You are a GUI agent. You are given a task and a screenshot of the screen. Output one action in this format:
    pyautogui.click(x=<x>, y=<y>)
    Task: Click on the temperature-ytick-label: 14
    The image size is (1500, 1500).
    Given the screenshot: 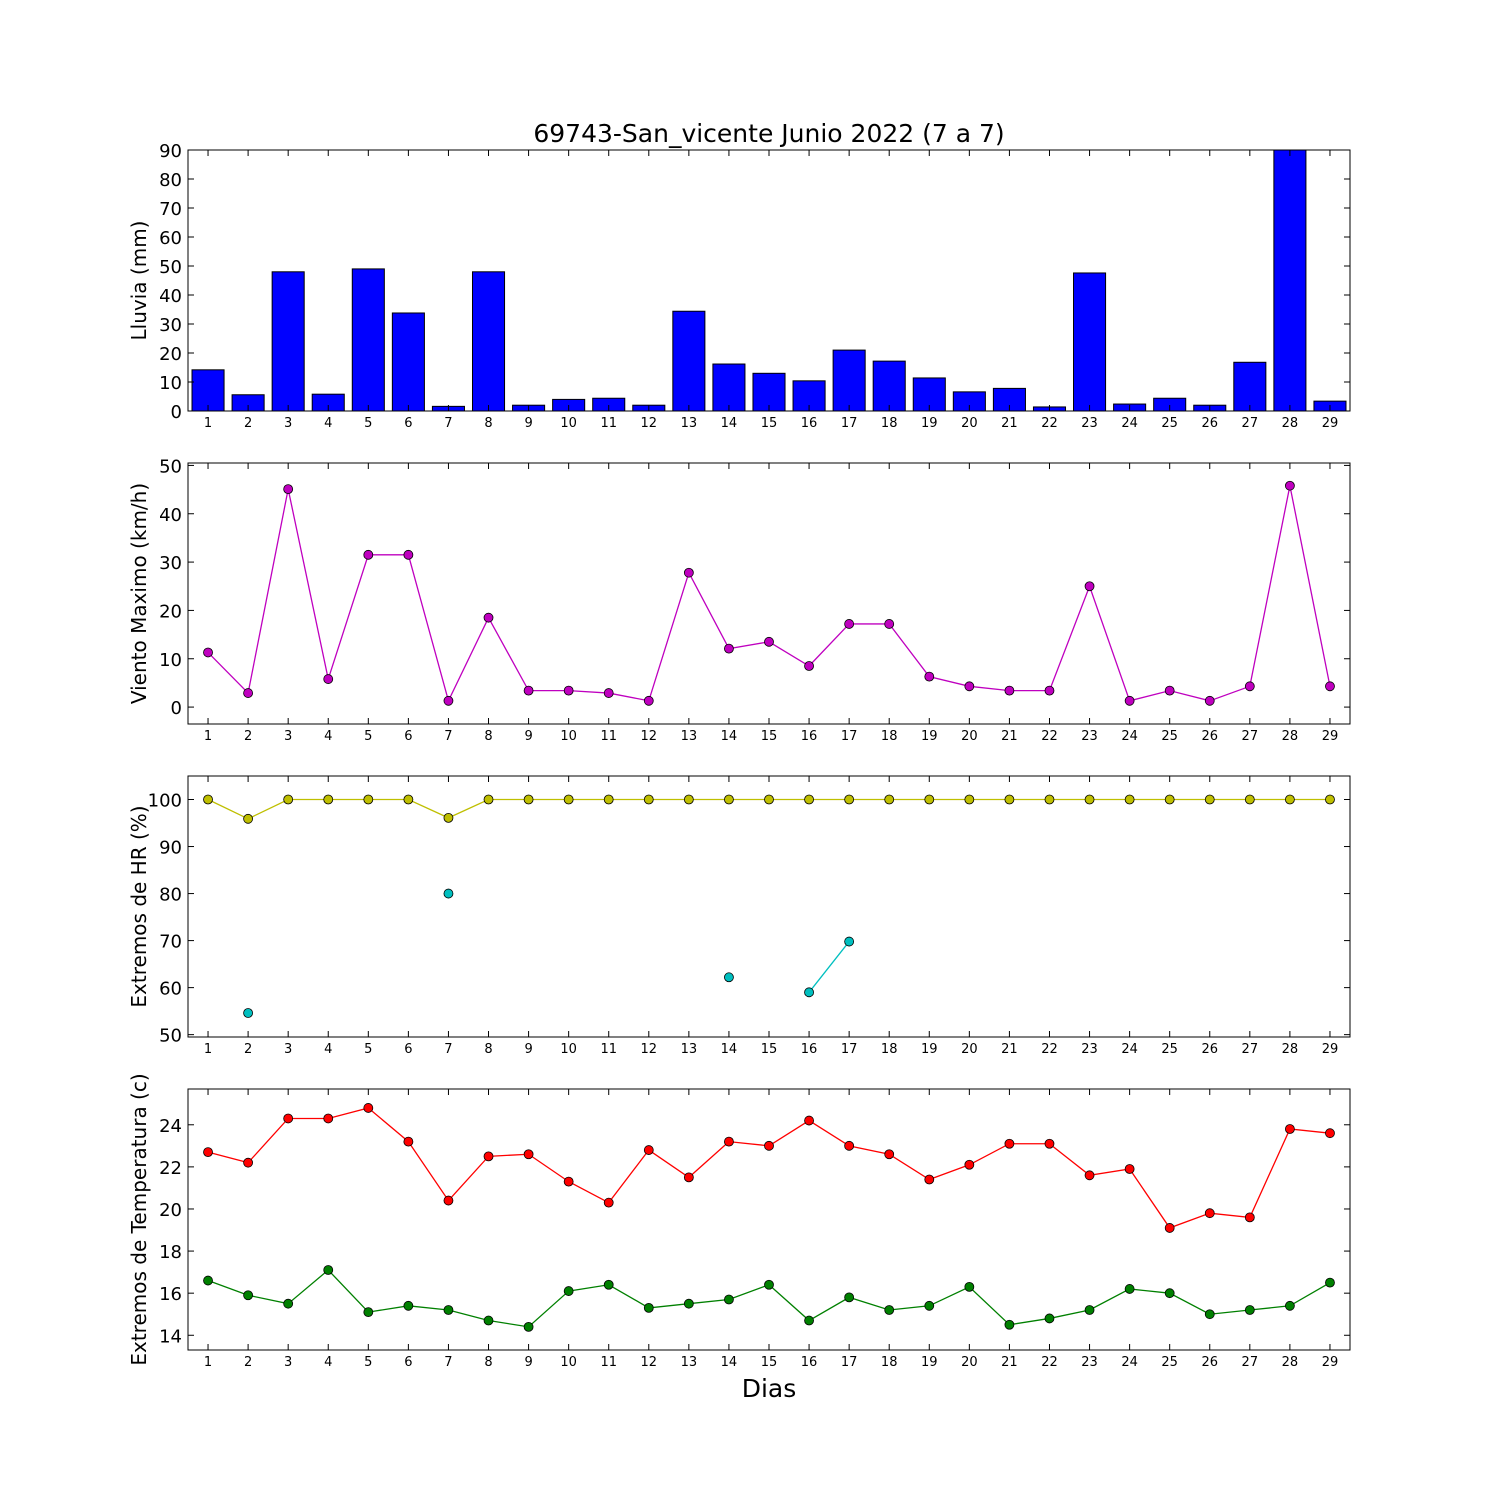 What is the action you would take?
    pyautogui.click(x=170, y=1336)
    